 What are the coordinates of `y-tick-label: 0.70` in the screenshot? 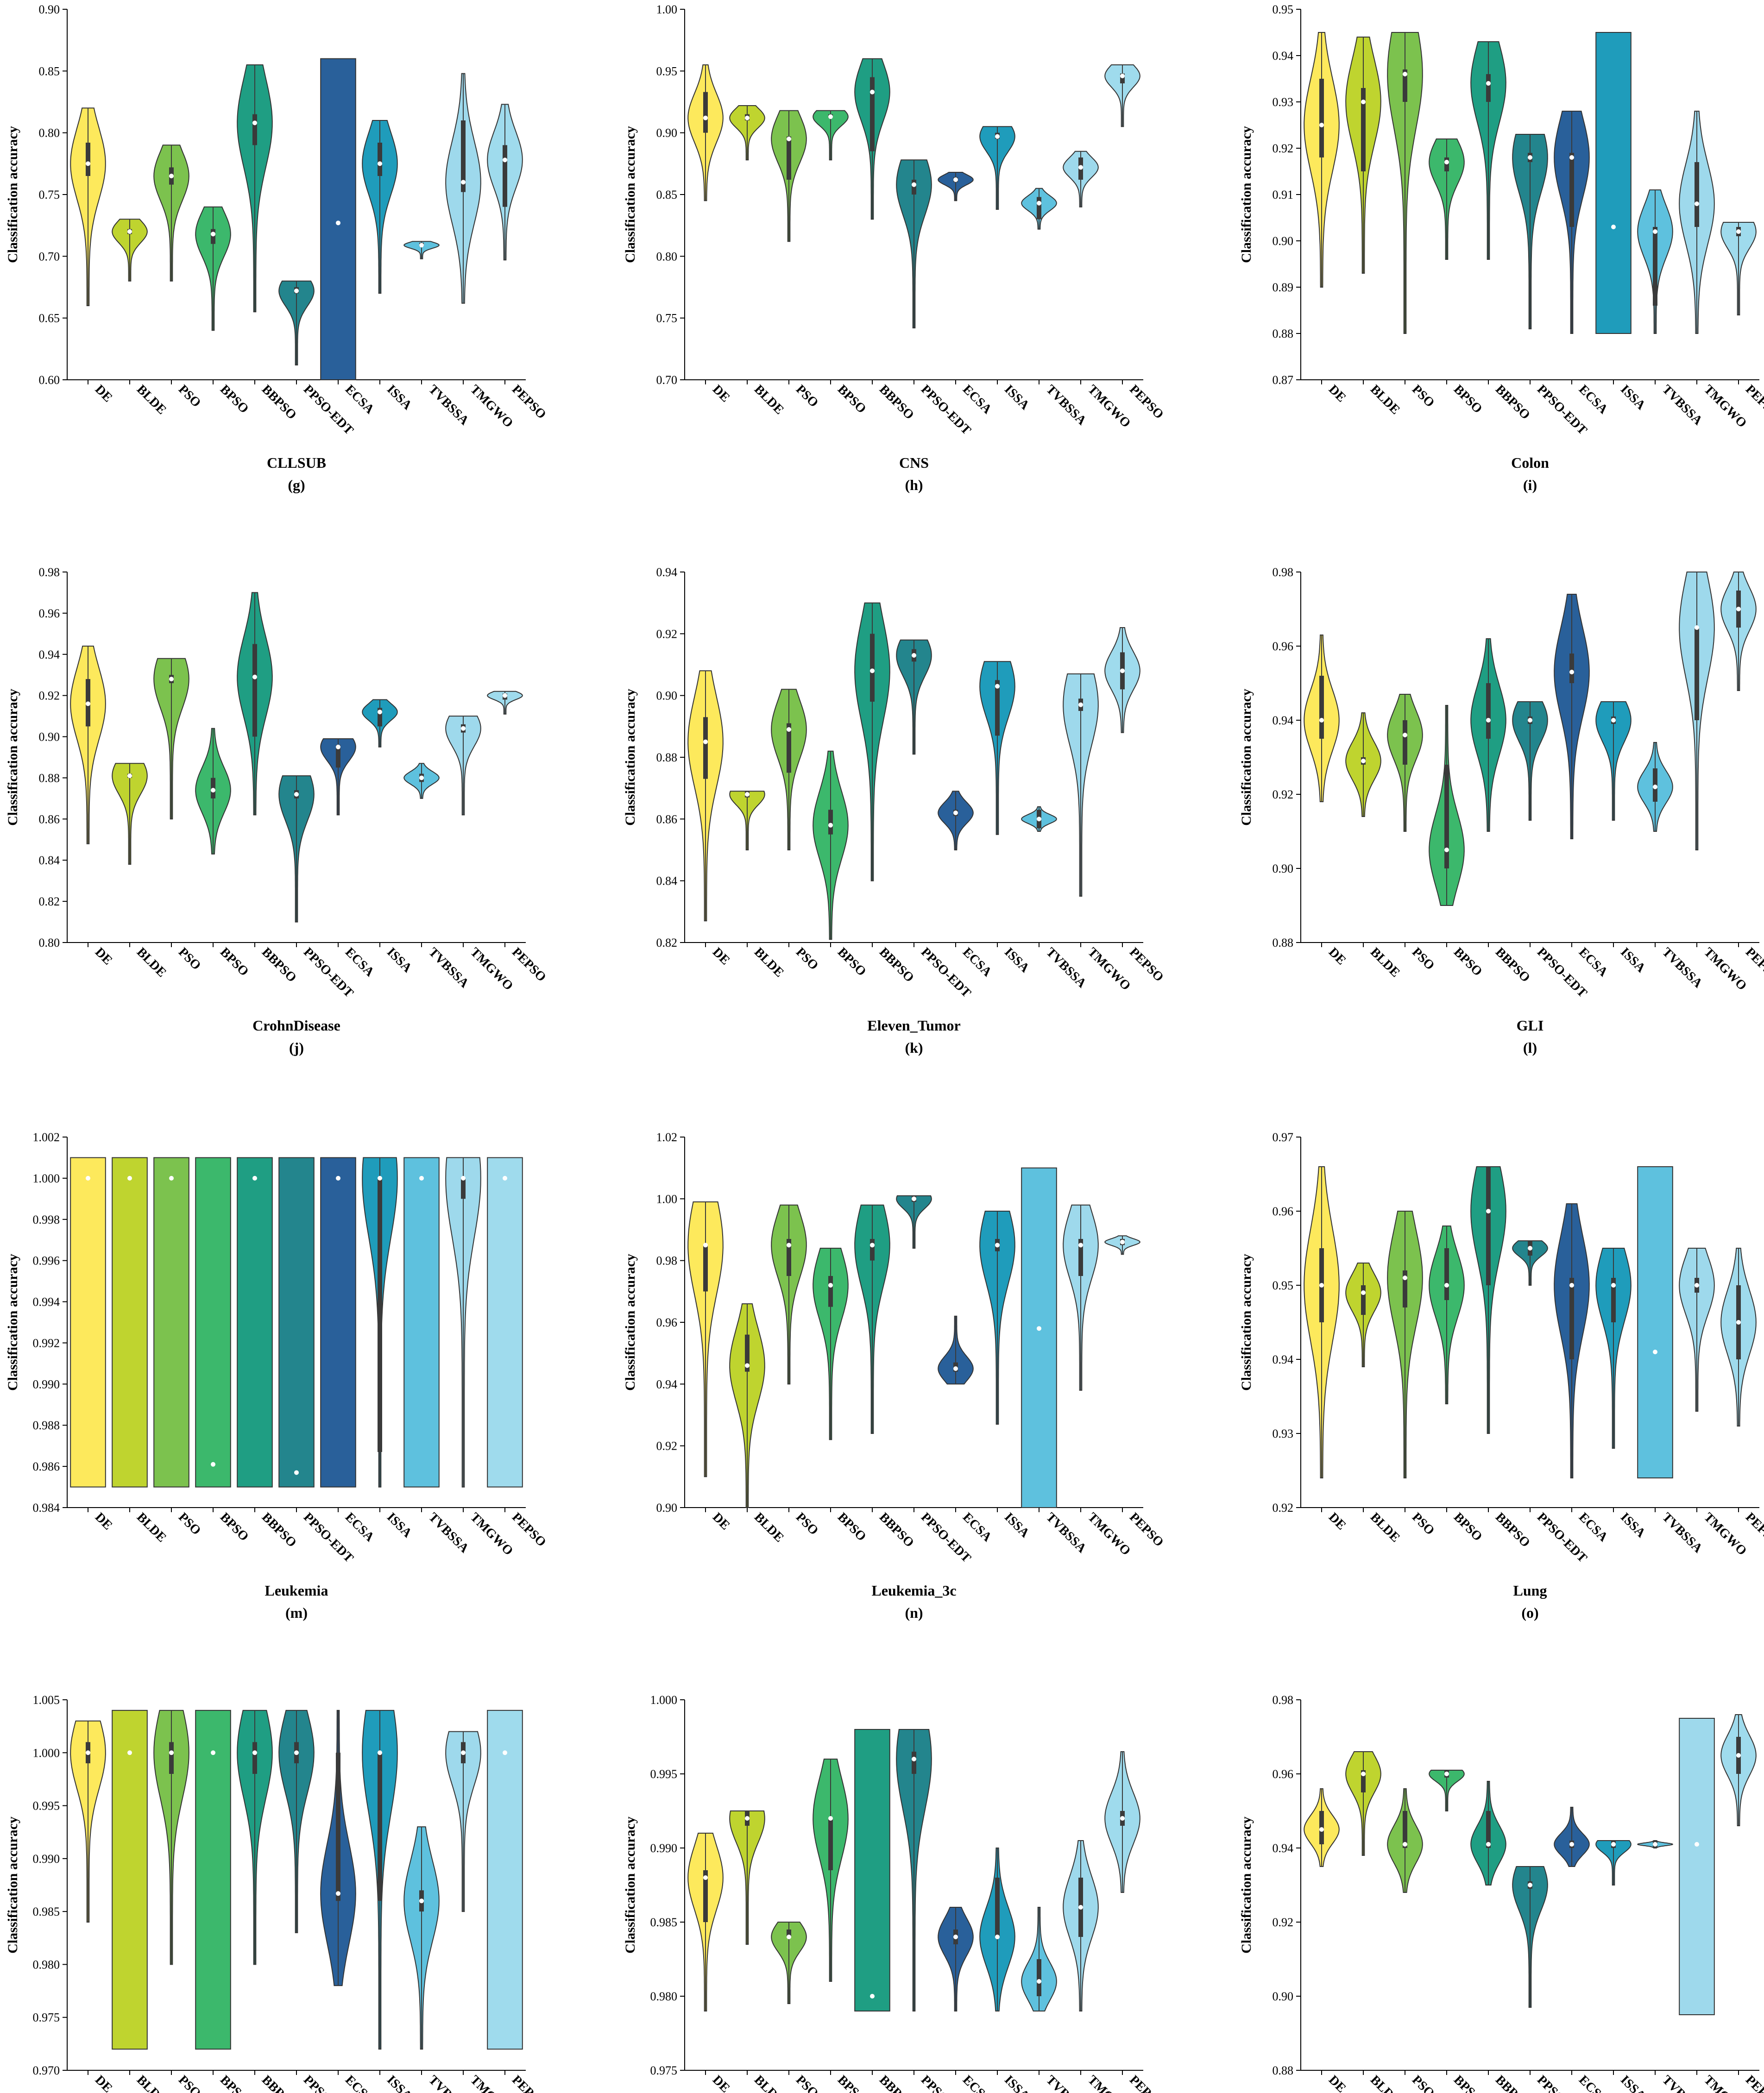 It's located at (49, 256).